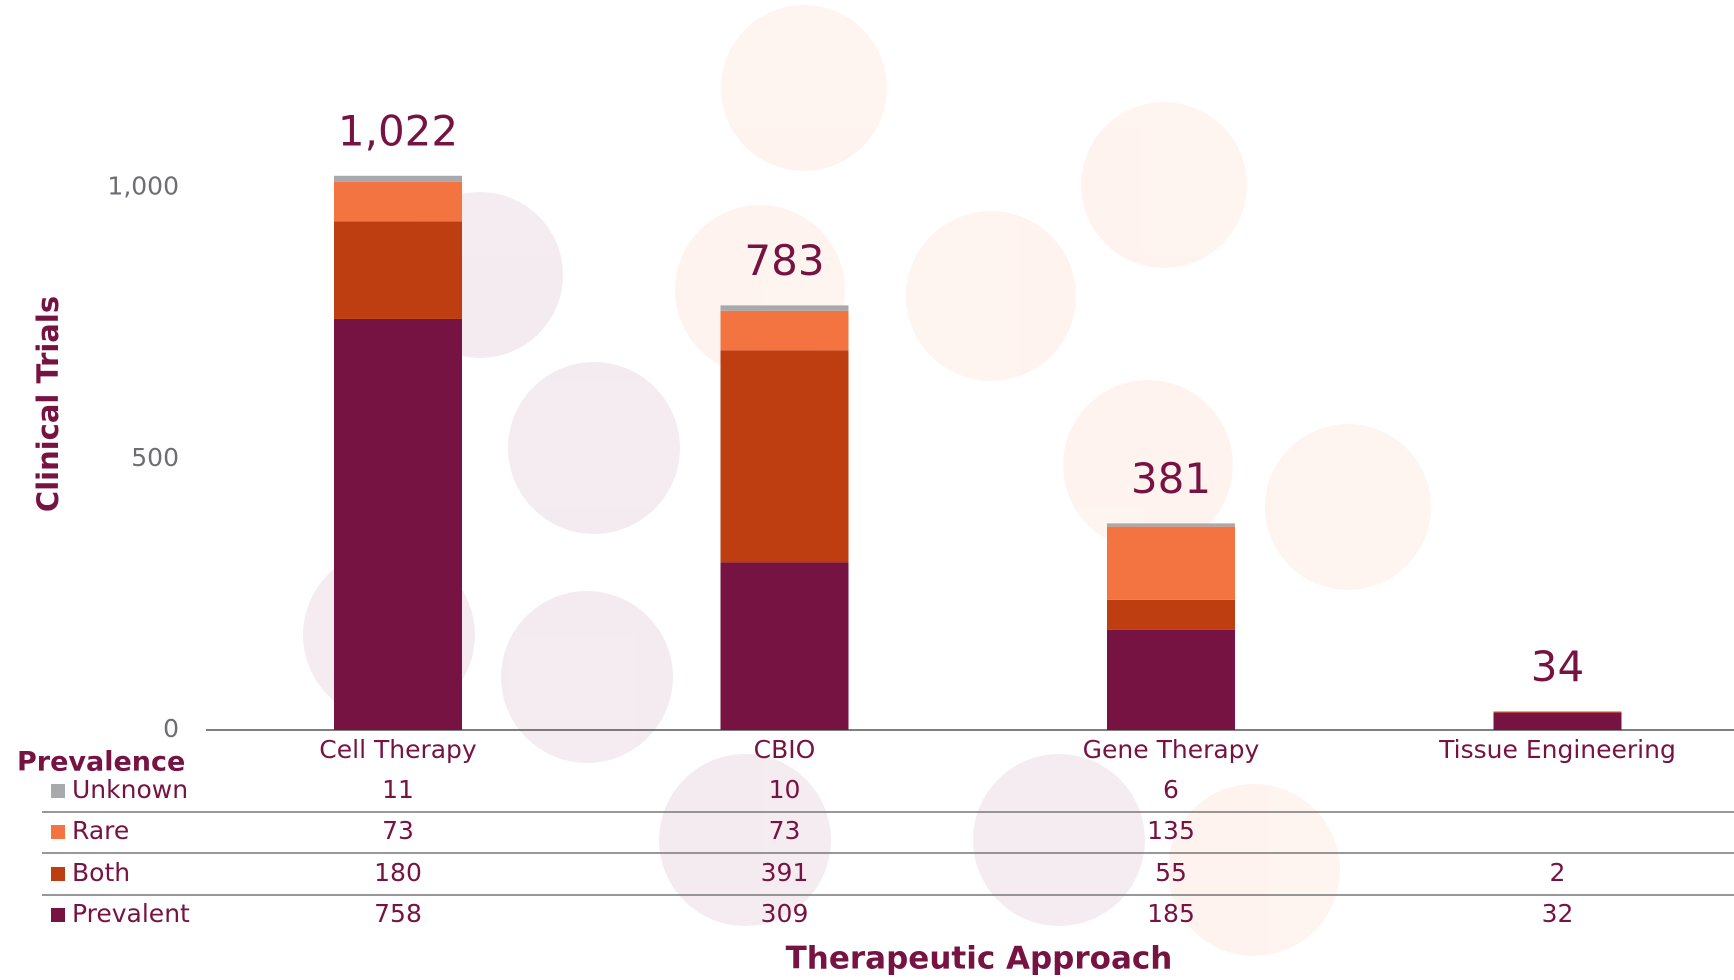  Describe the element at coordinates (1558, 913) in the screenshot. I see `table-cell: 32` at that location.